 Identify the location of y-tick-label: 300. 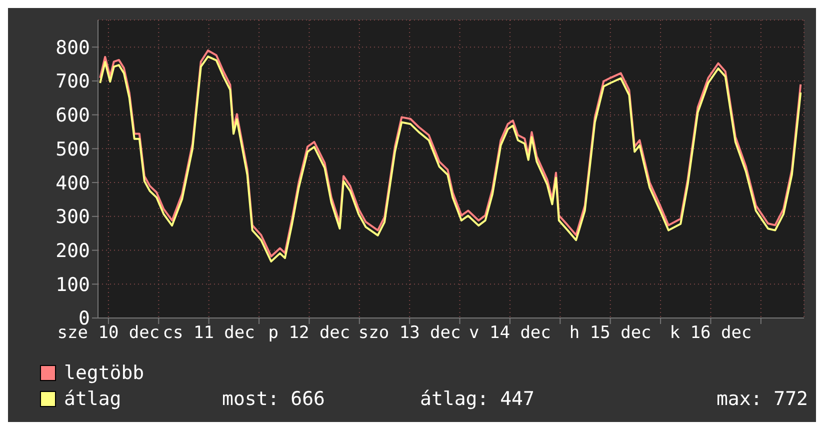
(73, 217).